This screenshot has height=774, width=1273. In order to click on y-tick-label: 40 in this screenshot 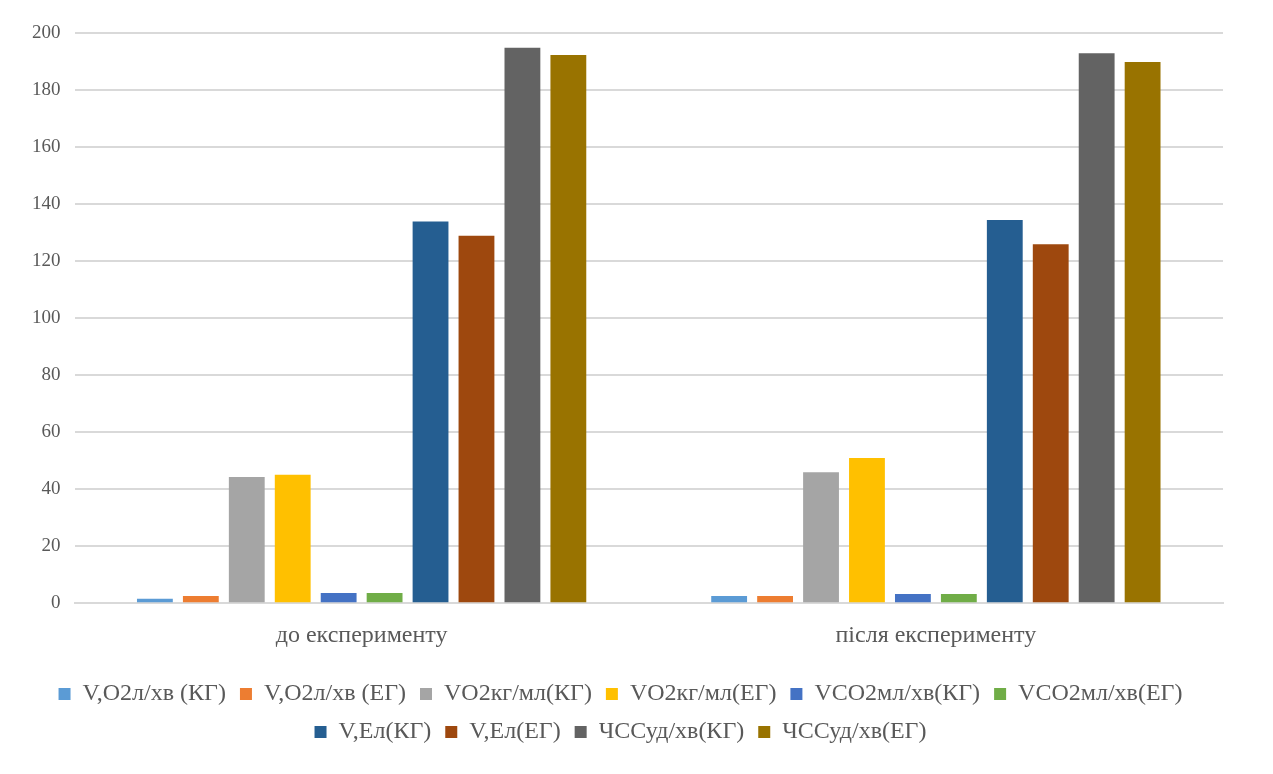, I will do `click(51, 488)`.